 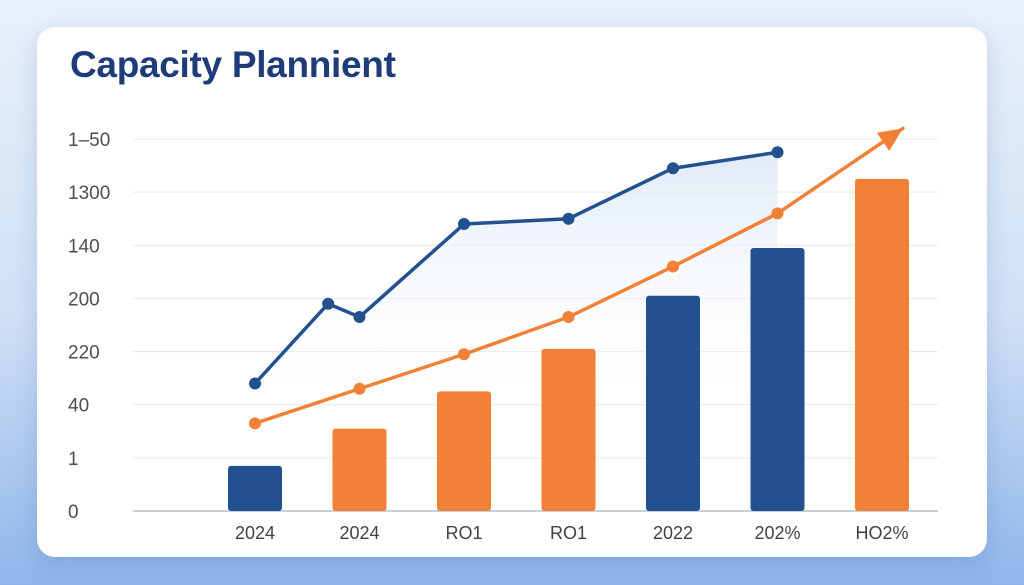 I want to click on y-tick-label: 1300, so click(x=89, y=193).